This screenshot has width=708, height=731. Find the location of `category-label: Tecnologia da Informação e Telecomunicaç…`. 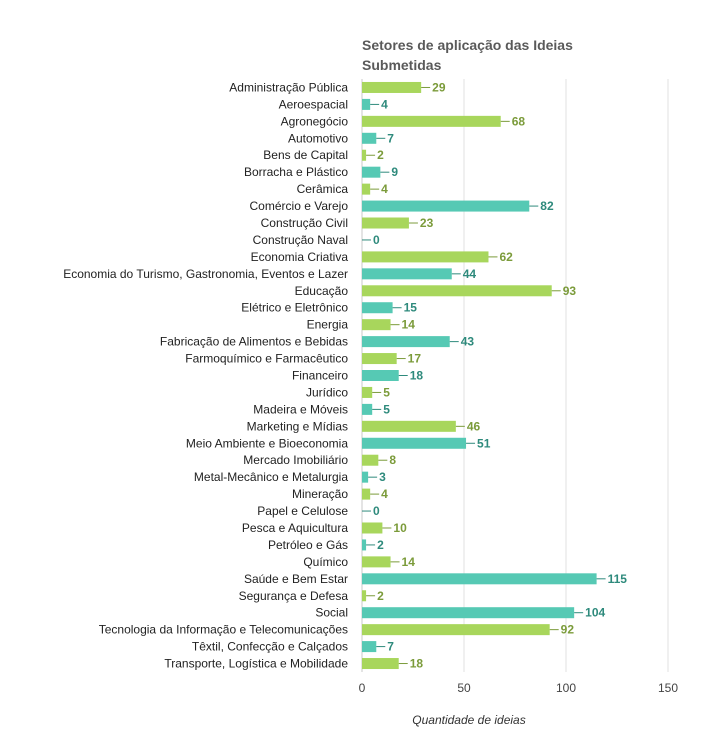

category-label: Tecnologia da Informação e Telecomunicaç… is located at coordinates (223, 630).